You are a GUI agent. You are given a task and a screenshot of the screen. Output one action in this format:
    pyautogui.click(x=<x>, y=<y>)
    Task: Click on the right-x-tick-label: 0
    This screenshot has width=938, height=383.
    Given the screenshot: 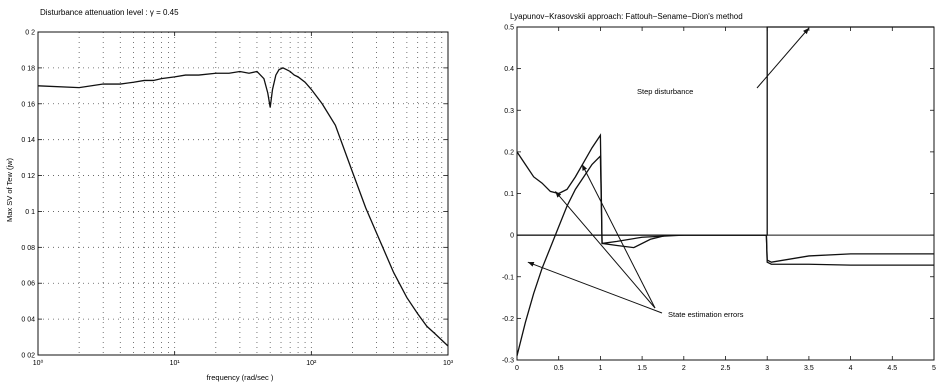 What is the action you would take?
    pyautogui.click(x=517, y=368)
    